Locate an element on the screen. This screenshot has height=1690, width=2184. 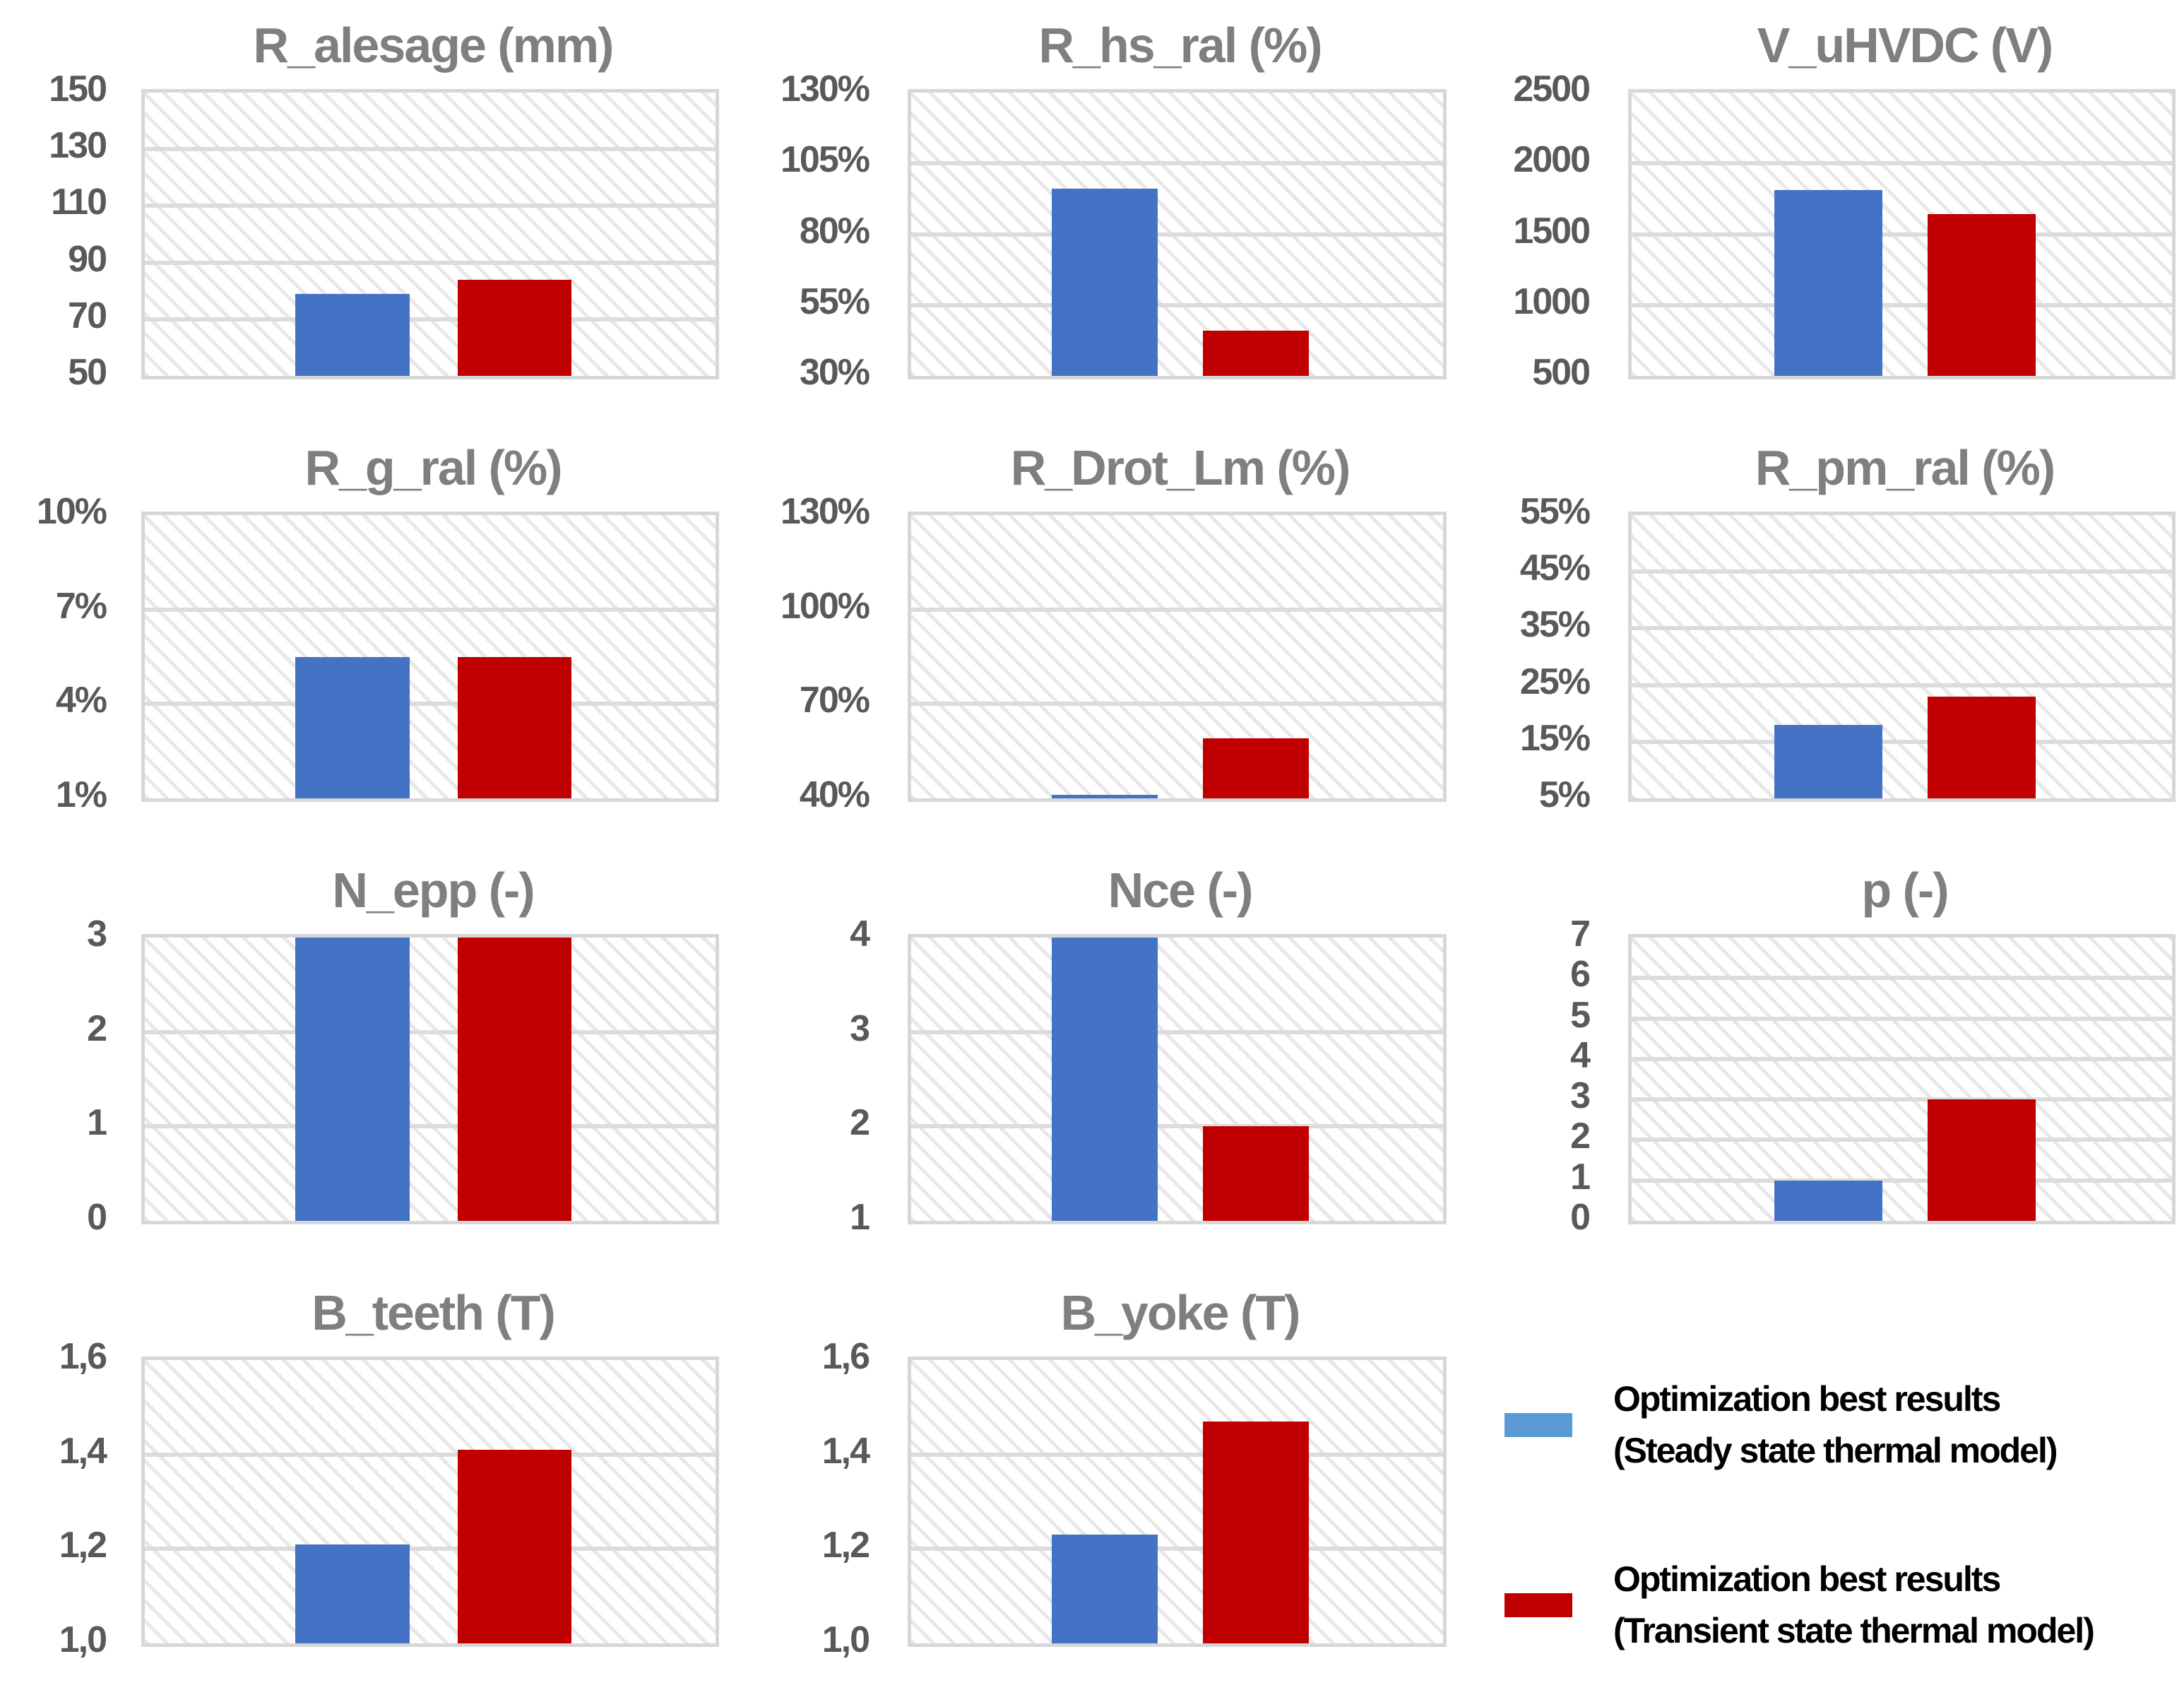
y-axis: 3 2 1 0 is located at coordinates (53, 1076).